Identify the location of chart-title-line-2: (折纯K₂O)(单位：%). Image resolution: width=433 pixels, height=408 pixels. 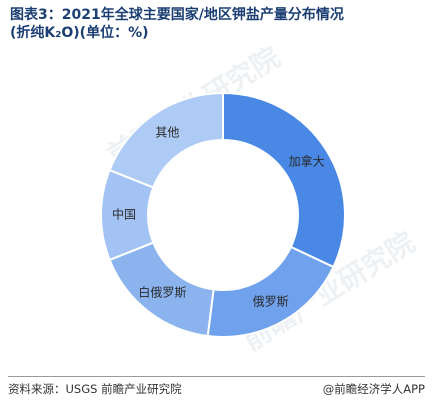
(79, 33).